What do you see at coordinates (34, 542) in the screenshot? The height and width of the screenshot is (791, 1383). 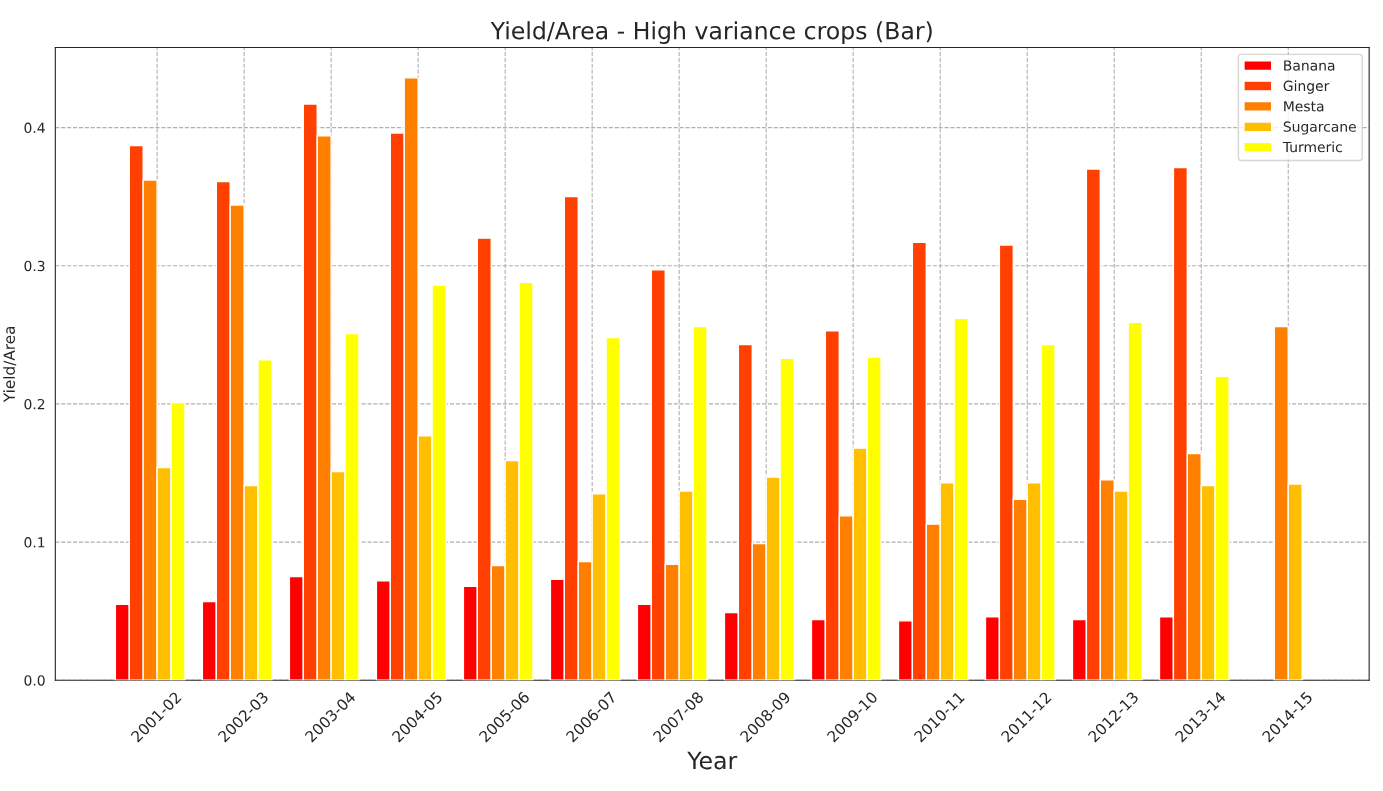 I see `y-tick-label: 0.1` at bounding box center [34, 542].